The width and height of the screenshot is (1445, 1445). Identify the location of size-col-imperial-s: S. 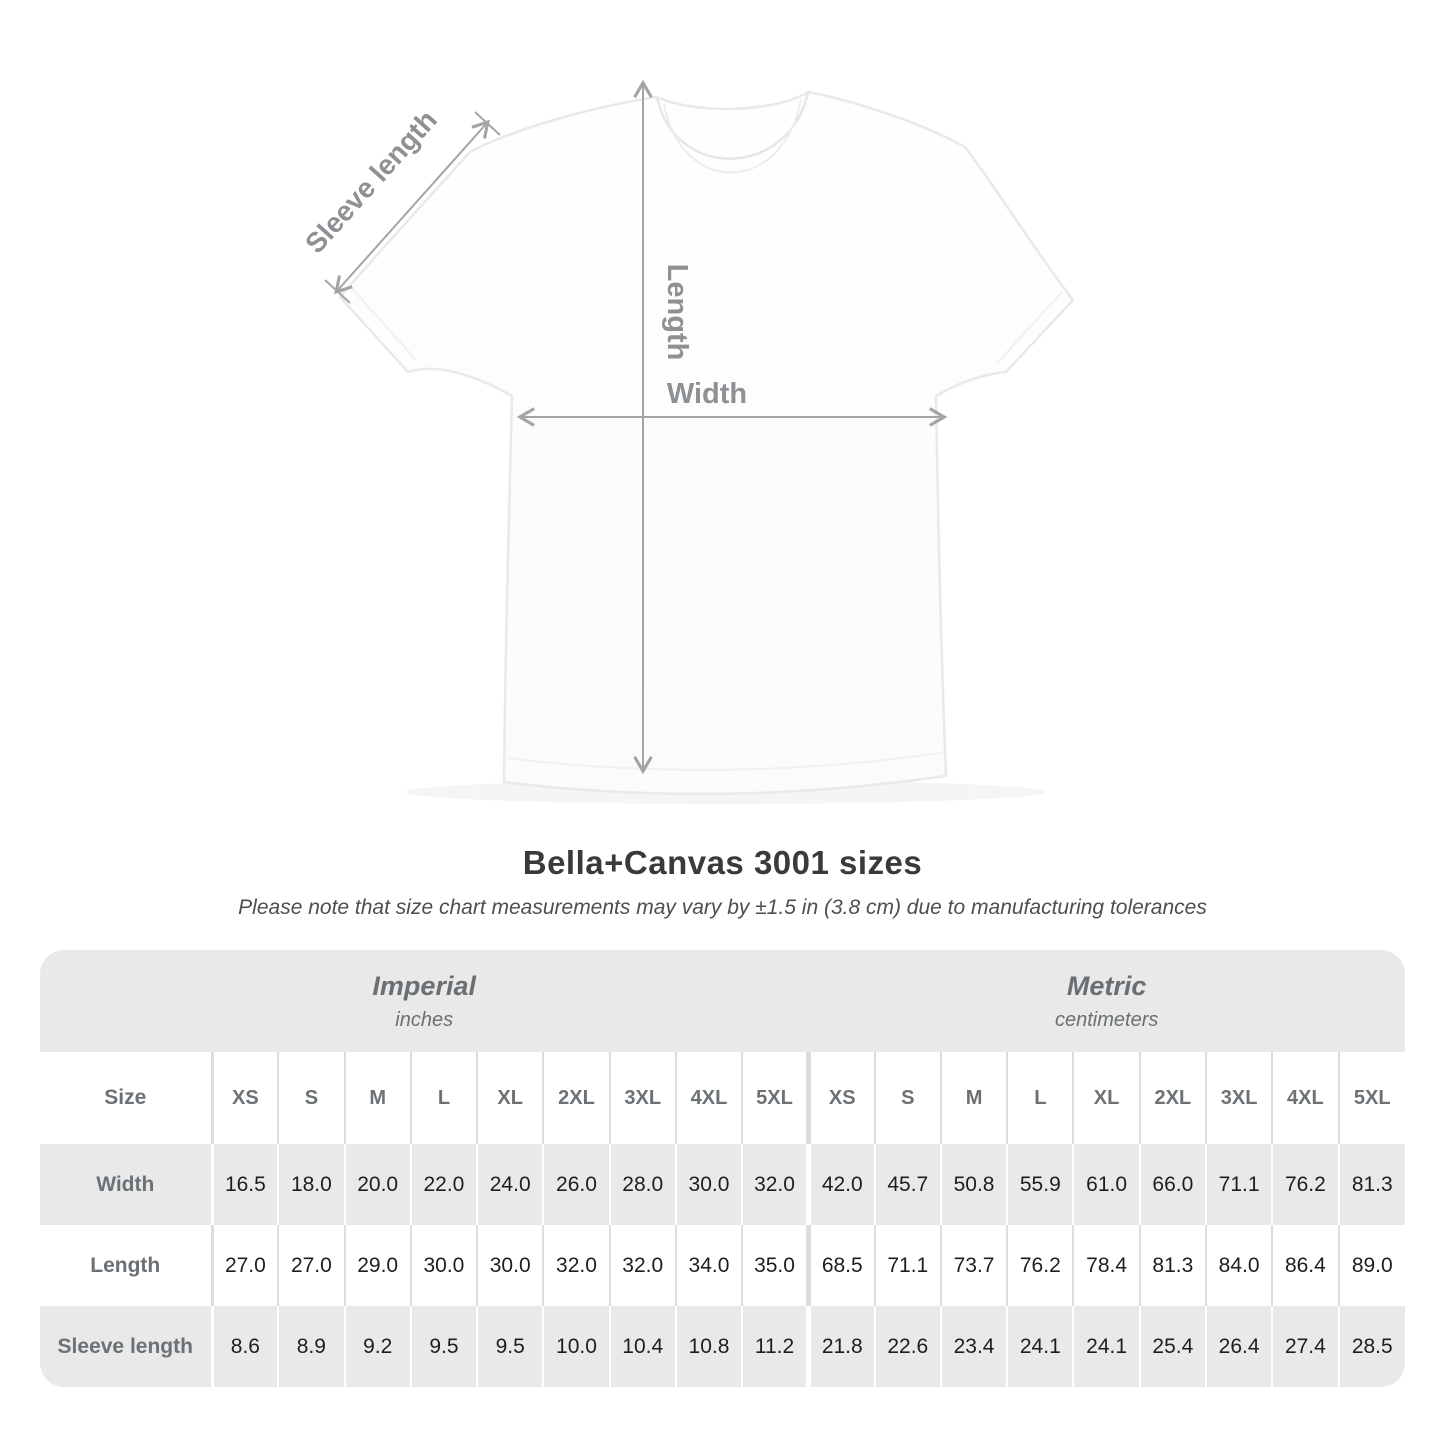
(311, 1098).